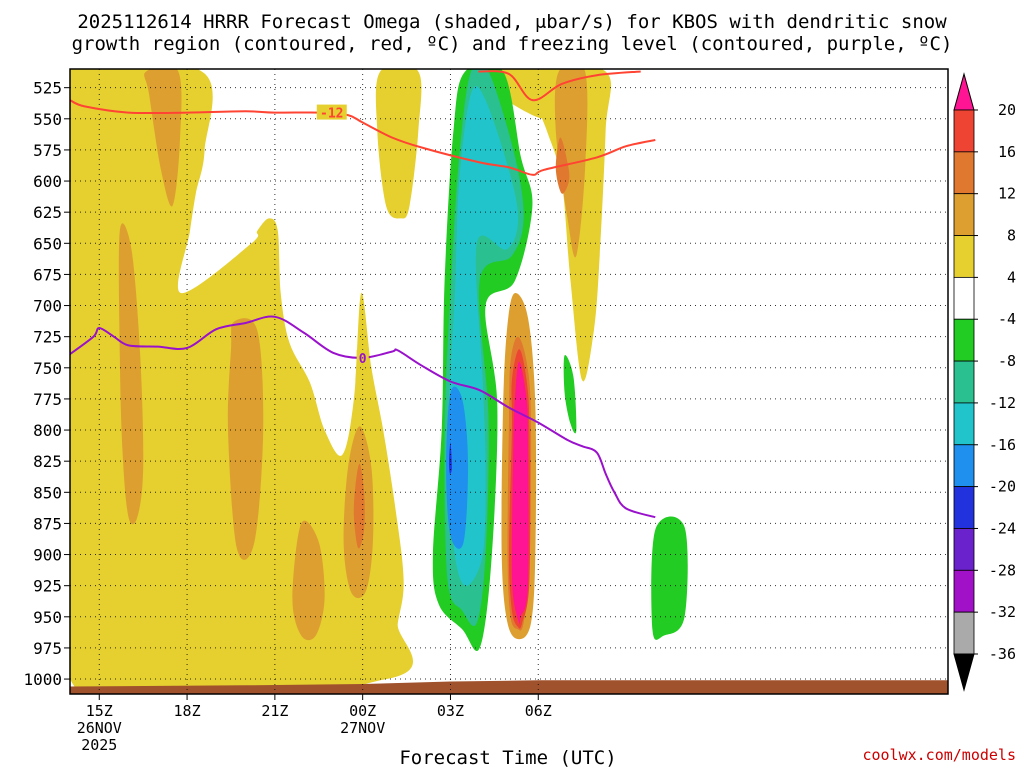 This screenshot has height=768, width=1024. Describe the element at coordinates (187, 711) in the screenshot. I see `x-tick-label: 18Z` at that location.